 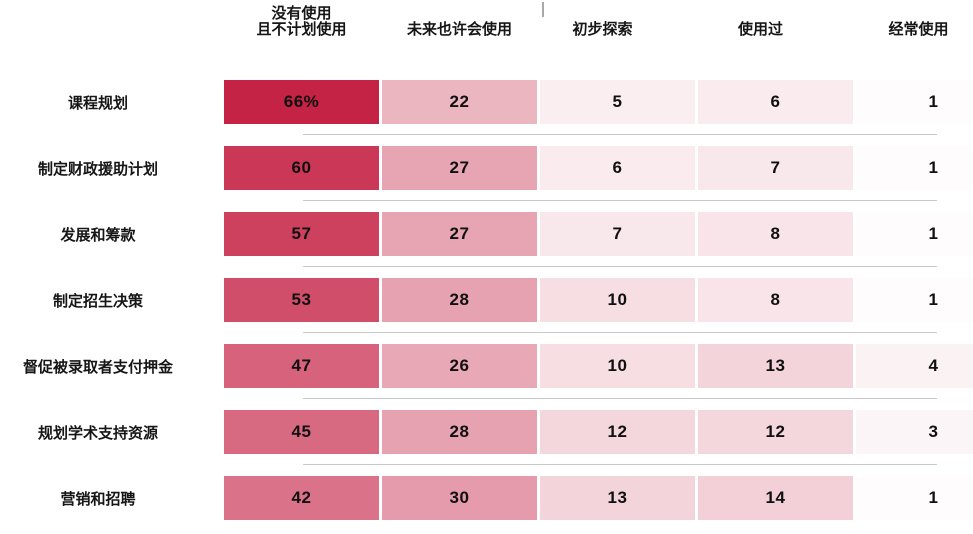 What do you see at coordinates (775, 498) in the screenshot?
I see `heatmap-cell: 14` at bounding box center [775, 498].